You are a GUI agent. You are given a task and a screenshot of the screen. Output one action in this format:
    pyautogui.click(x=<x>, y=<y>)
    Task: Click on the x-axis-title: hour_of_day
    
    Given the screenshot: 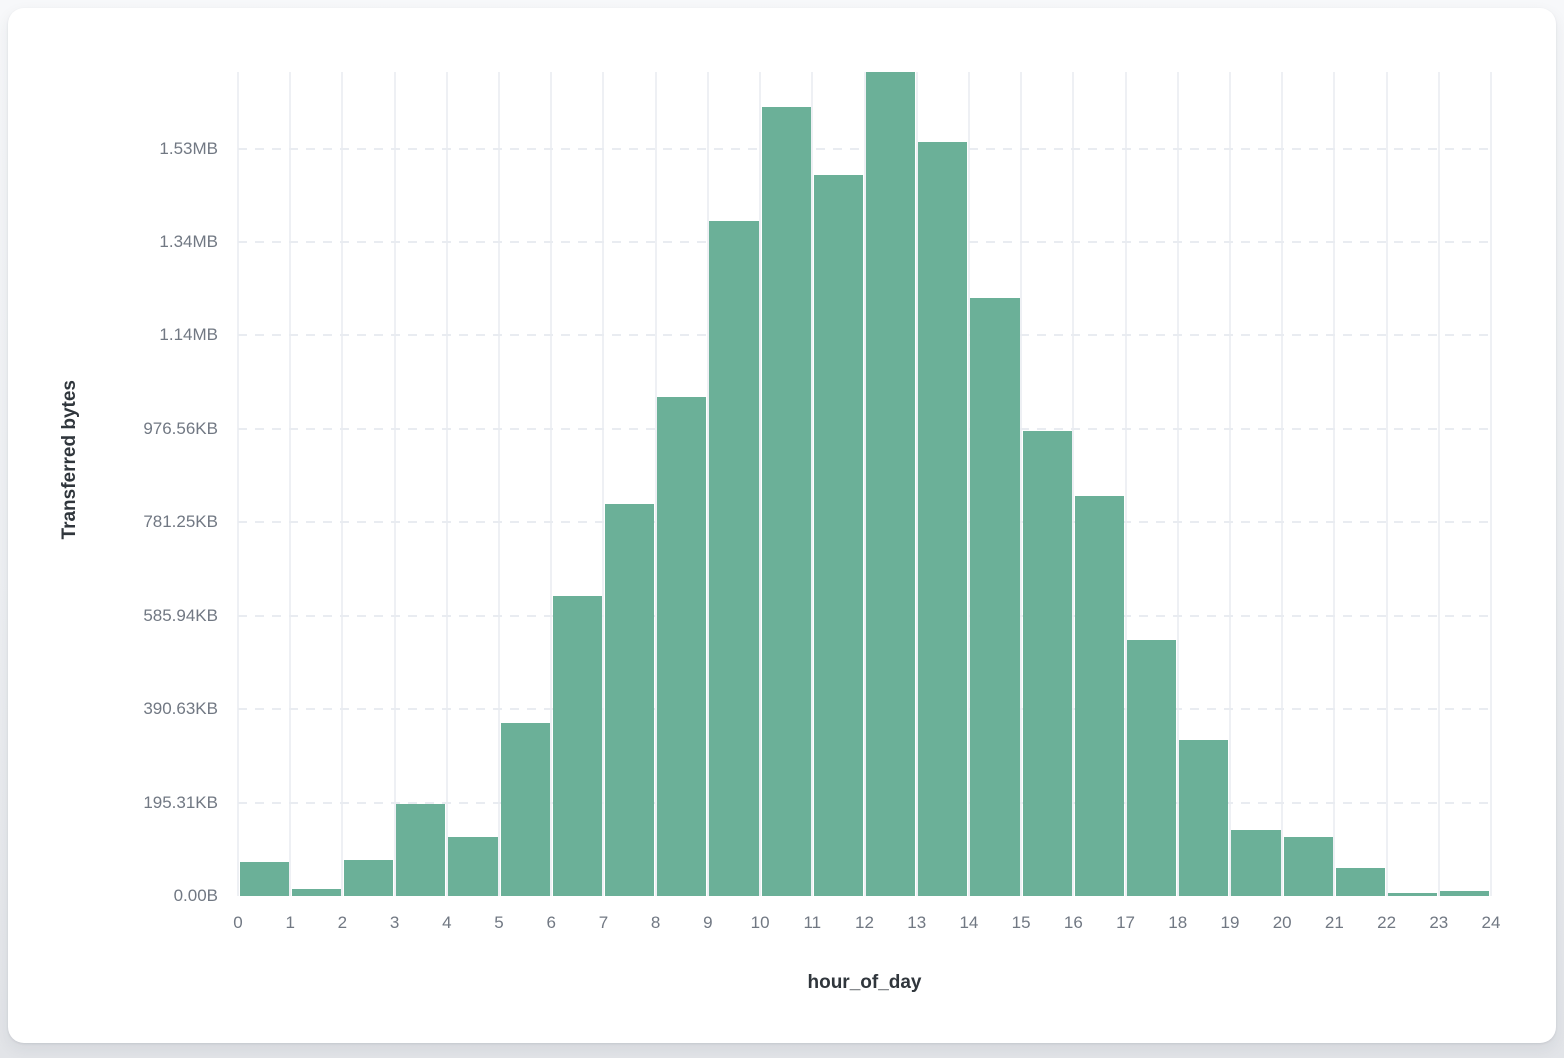 What is the action you would take?
    pyautogui.click(x=864, y=982)
    